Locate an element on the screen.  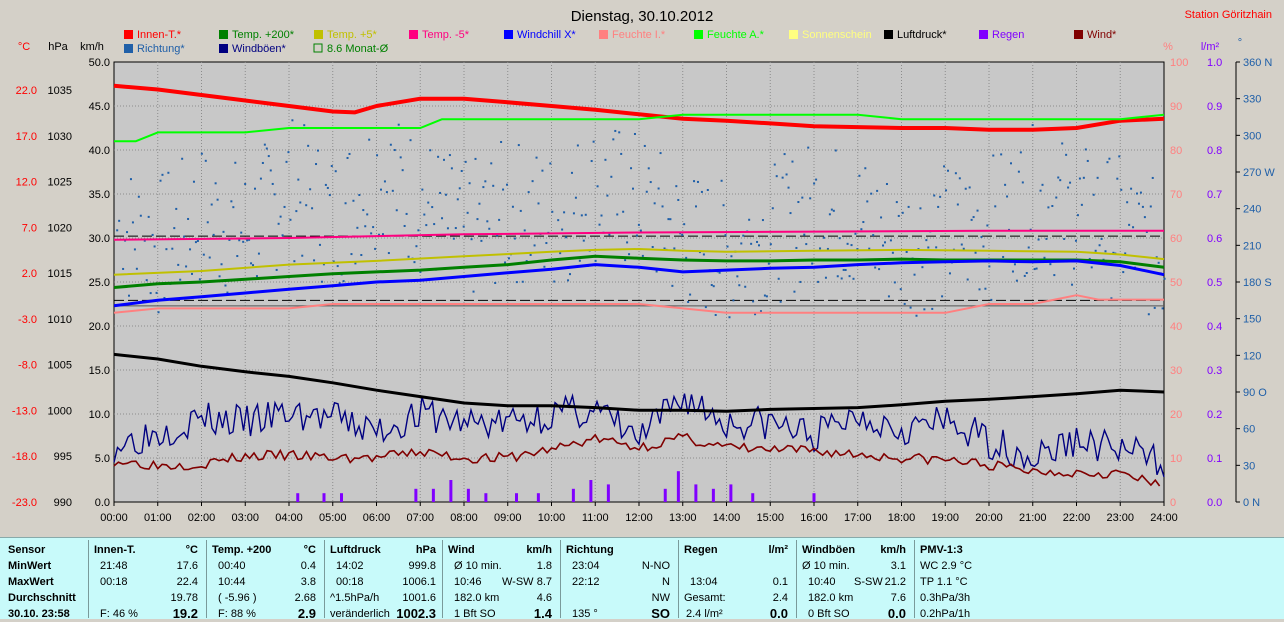
separator is located at coordinates (206, 579).